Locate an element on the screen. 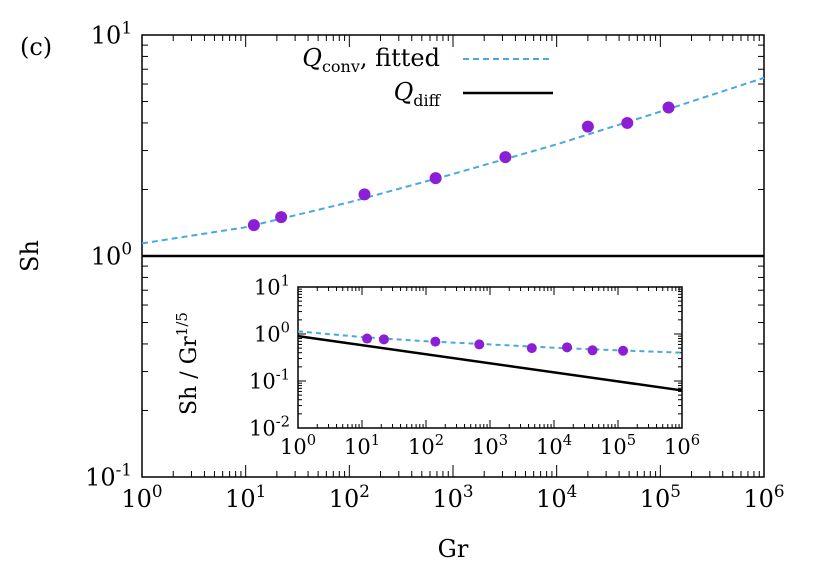 The width and height of the screenshot is (814, 568). inset-x-tick-label: 100 is located at coordinates (298, 445).